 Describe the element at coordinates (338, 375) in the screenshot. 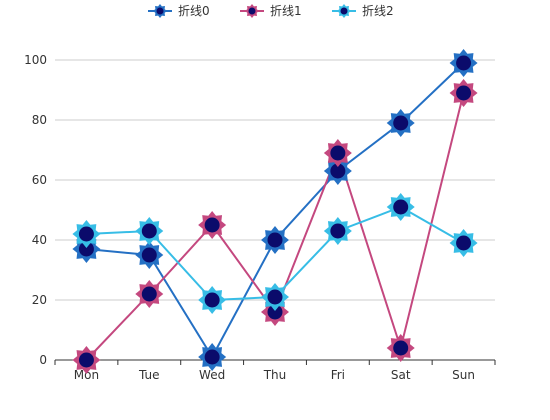

I see `x-tick-label: Fri` at that location.